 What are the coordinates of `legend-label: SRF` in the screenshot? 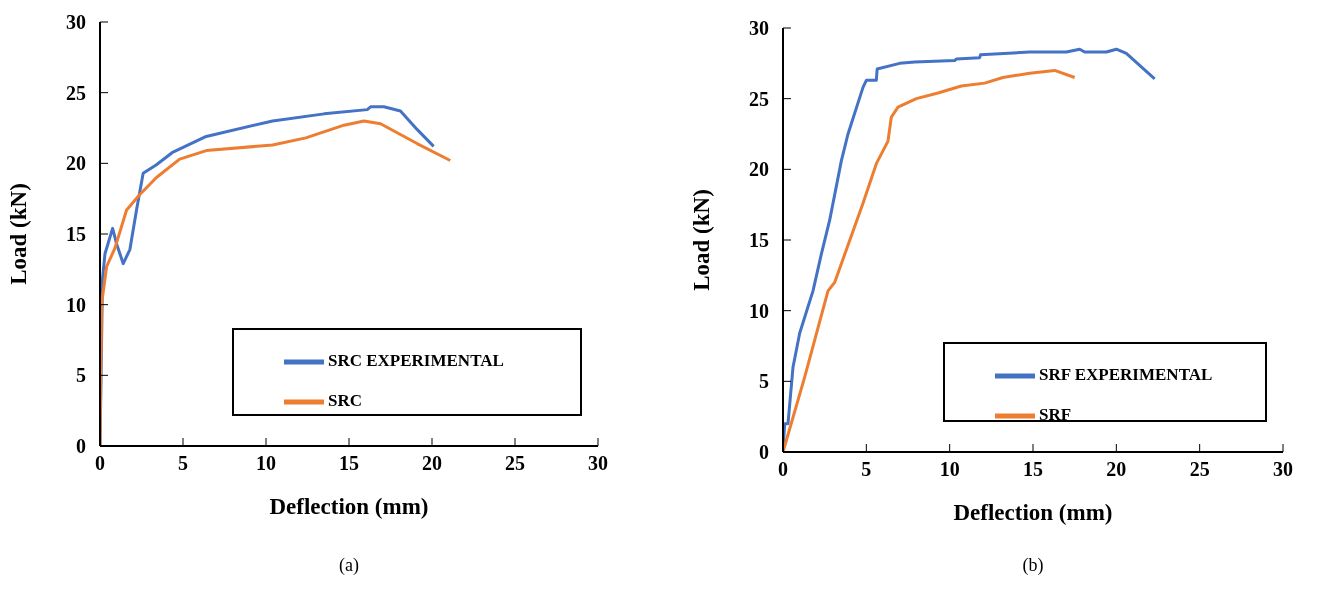 It's located at (1055, 414).